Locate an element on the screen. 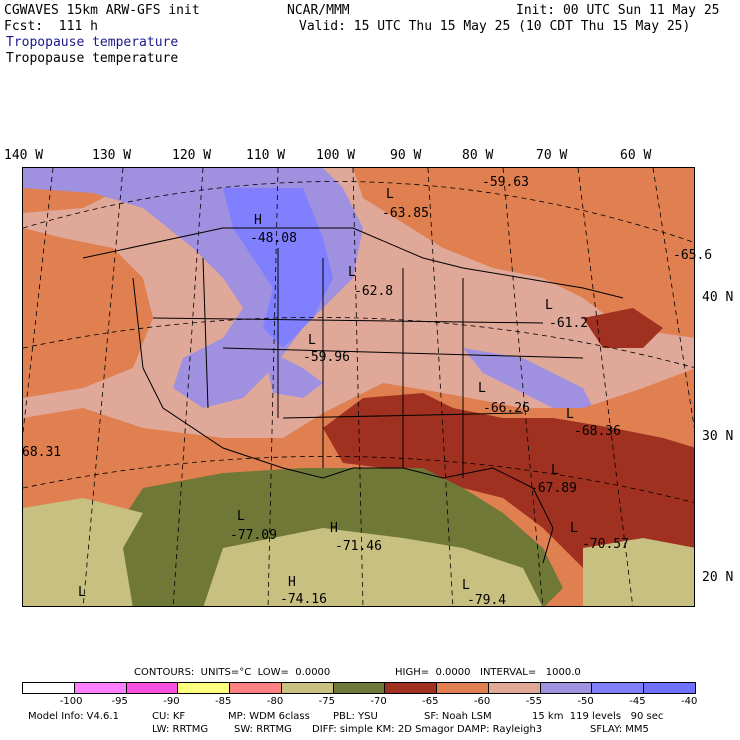 This screenshot has height=740, width=740. lat-label: 30 N is located at coordinates (718, 436).